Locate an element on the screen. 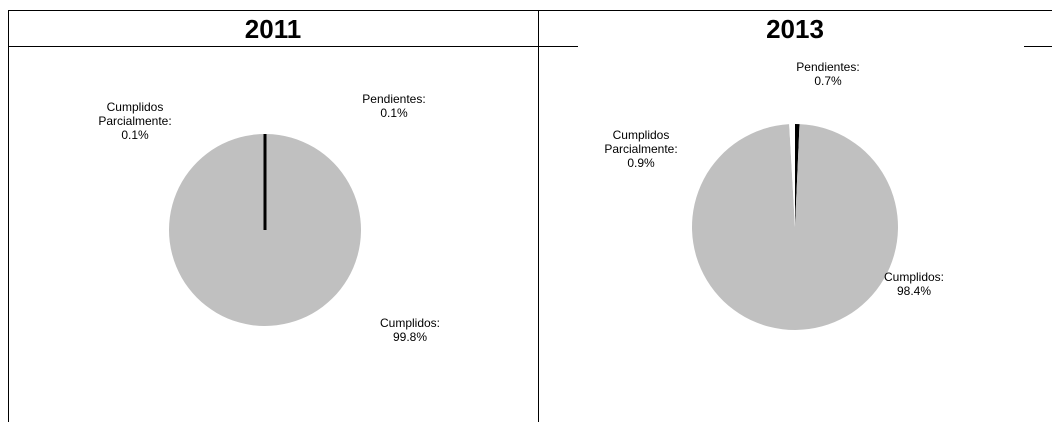 This screenshot has width=1052, height=422. center-divider is located at coordinates (538, 216).